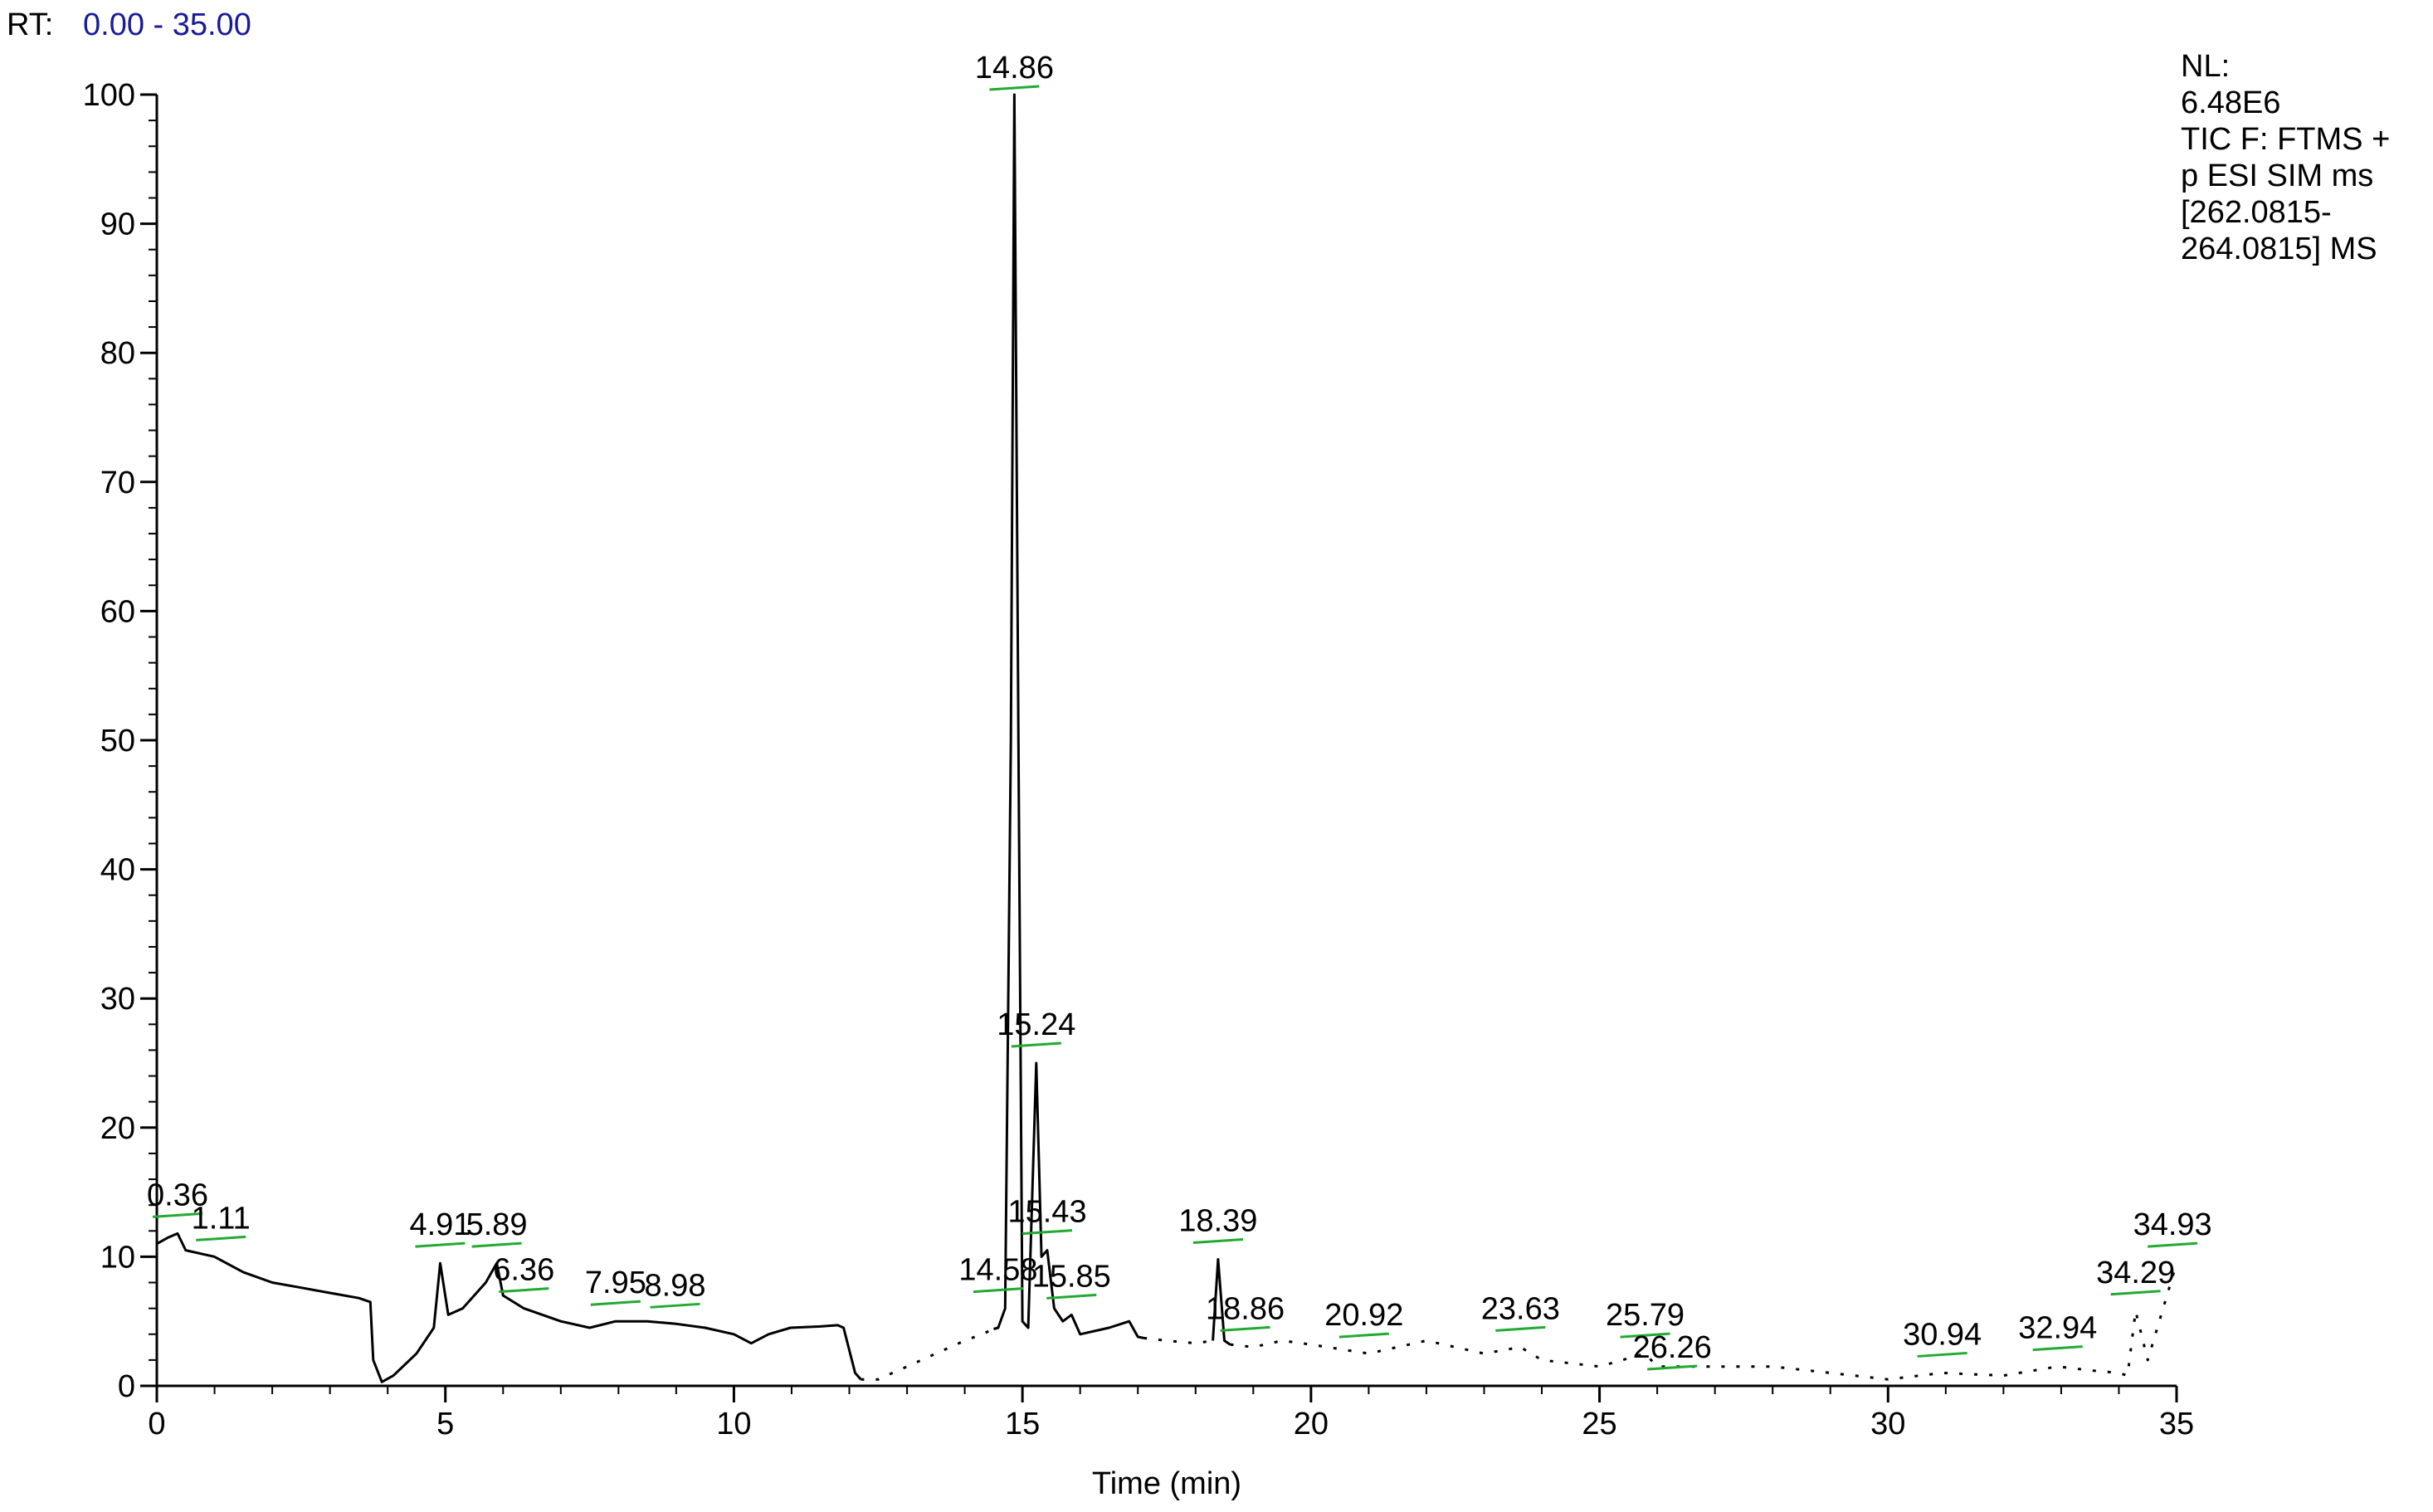  Describe the element at coordinates (1166, 1484) in the screenshot. I see `x-axis-label: Time (min)` at that location.